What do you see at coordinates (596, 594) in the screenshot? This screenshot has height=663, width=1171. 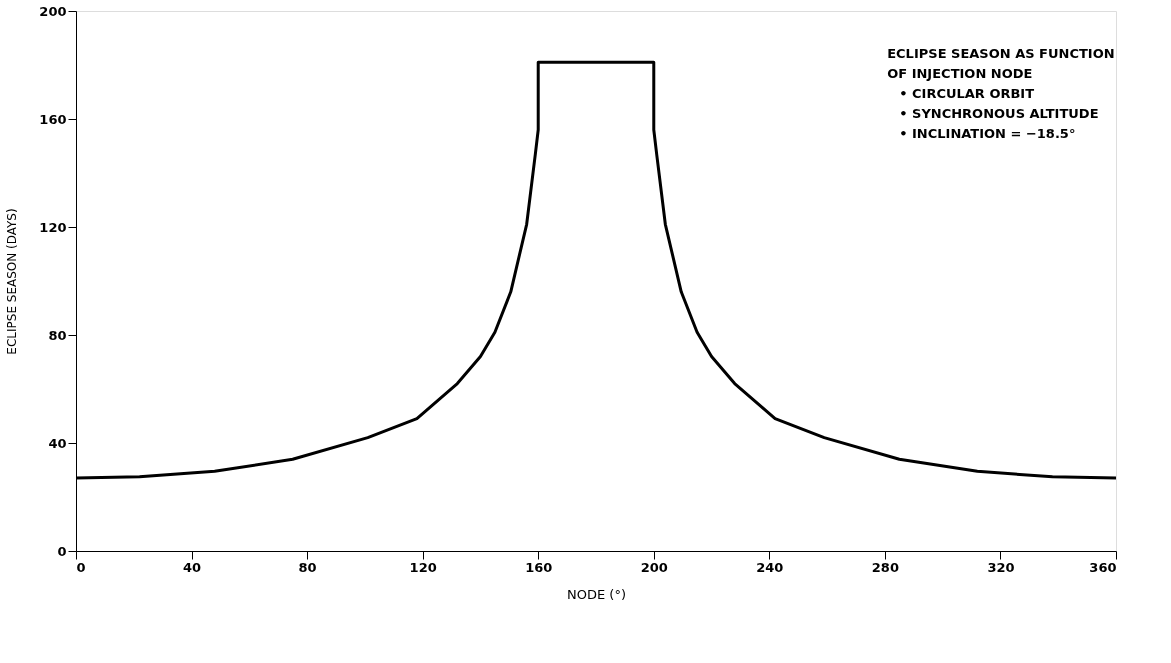 I see `x-axis-title: NODE (°)` at bounding box center [596, 594].